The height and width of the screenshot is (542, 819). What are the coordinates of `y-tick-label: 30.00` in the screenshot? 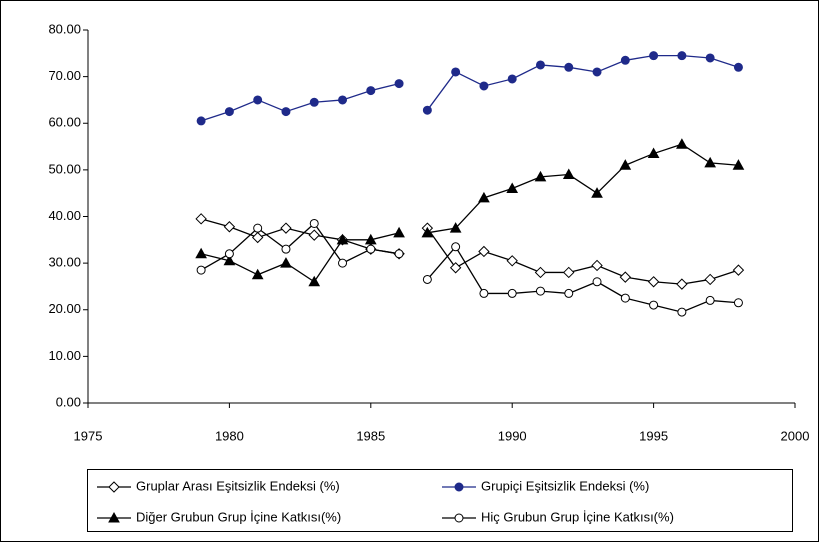 It's located at (64, 262).